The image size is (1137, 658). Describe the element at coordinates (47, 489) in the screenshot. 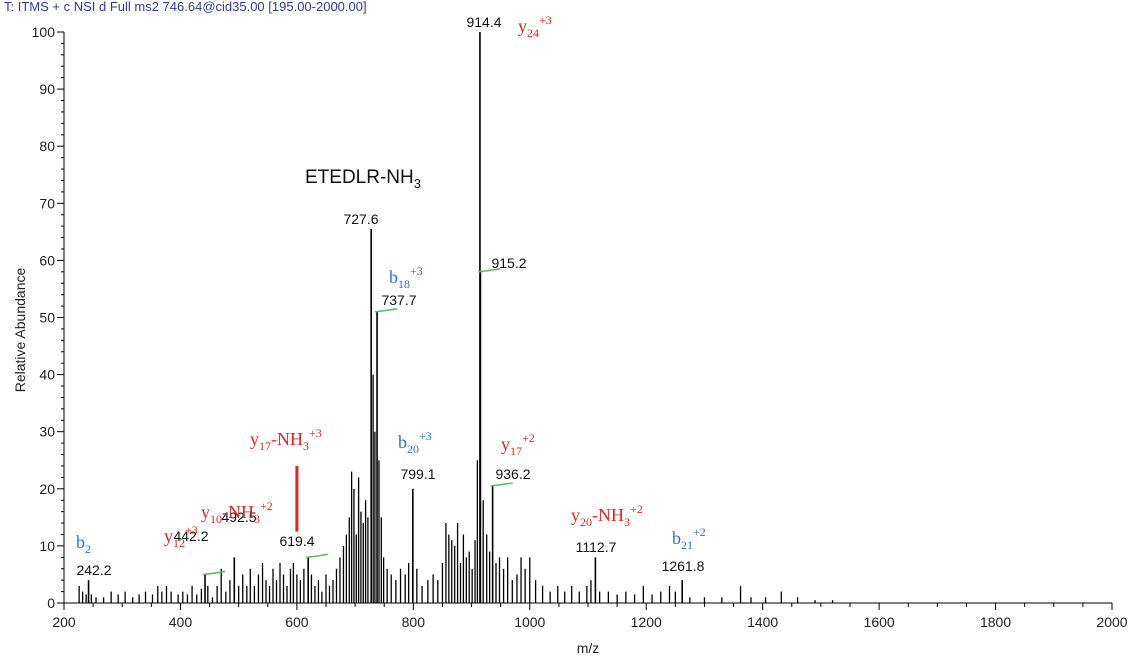

I see `y-tick-label: 20` at that location.